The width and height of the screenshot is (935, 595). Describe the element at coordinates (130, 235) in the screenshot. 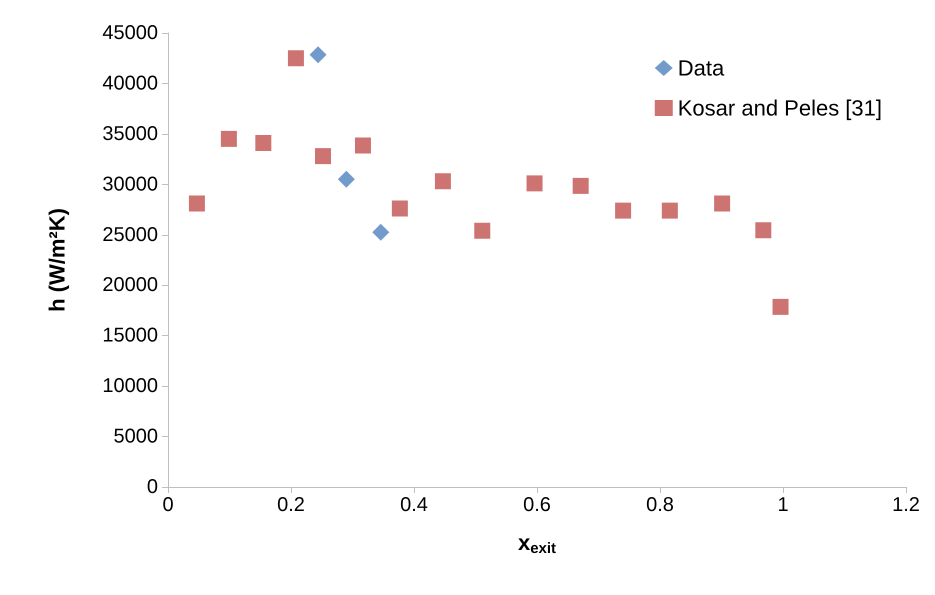

I see `y-tick-label: 25000` at that location.